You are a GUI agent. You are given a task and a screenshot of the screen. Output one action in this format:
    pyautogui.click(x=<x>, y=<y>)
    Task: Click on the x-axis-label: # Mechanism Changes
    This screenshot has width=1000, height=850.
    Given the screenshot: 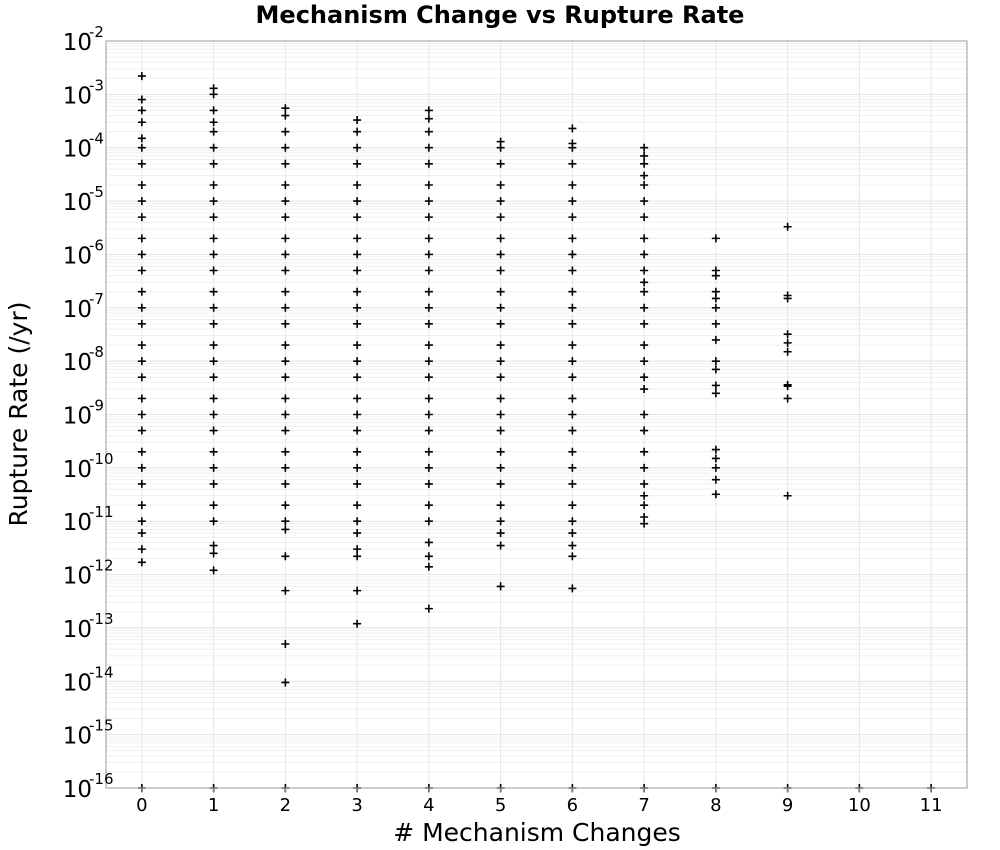 What is the action you would take?
    pyautogui.click(x=537, y=832)
    